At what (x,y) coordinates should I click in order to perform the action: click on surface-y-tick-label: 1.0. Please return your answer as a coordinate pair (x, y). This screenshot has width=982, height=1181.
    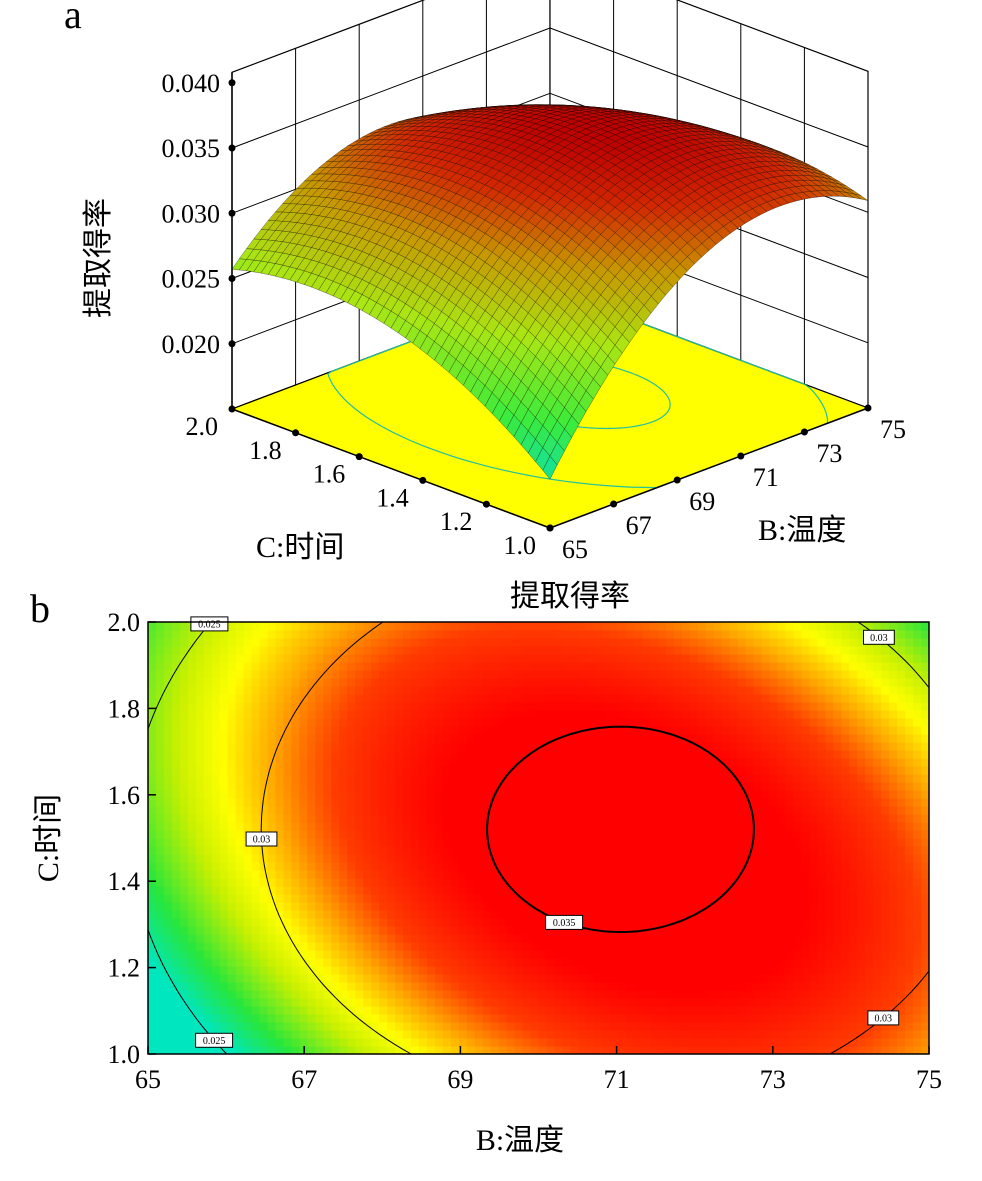
    Looking at the image, I should click on (520, 545).